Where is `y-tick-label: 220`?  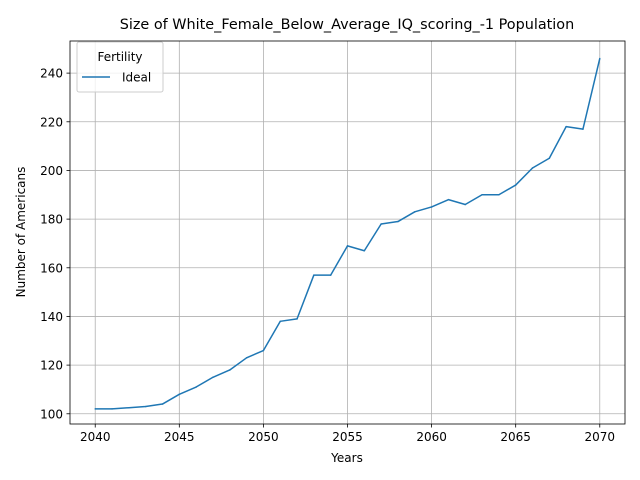
y-tick-label: 220 is located at coordinates (51, 122).